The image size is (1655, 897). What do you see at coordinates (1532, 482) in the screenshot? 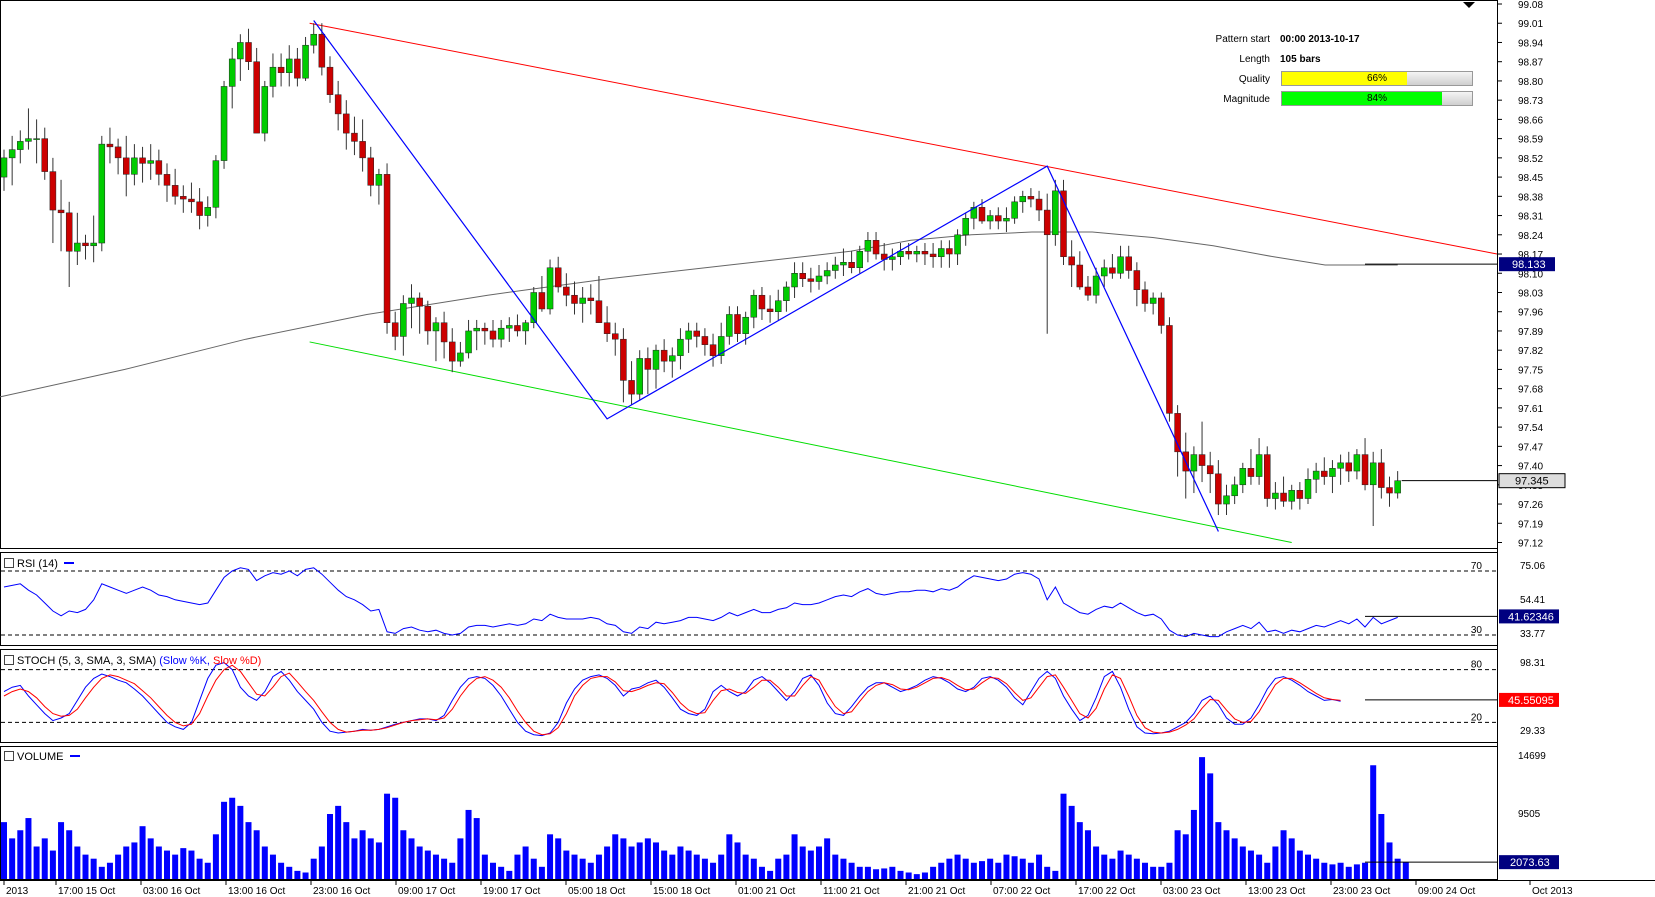
I see `price-marker-label: 97.345` at bounding box center [1532, 482].